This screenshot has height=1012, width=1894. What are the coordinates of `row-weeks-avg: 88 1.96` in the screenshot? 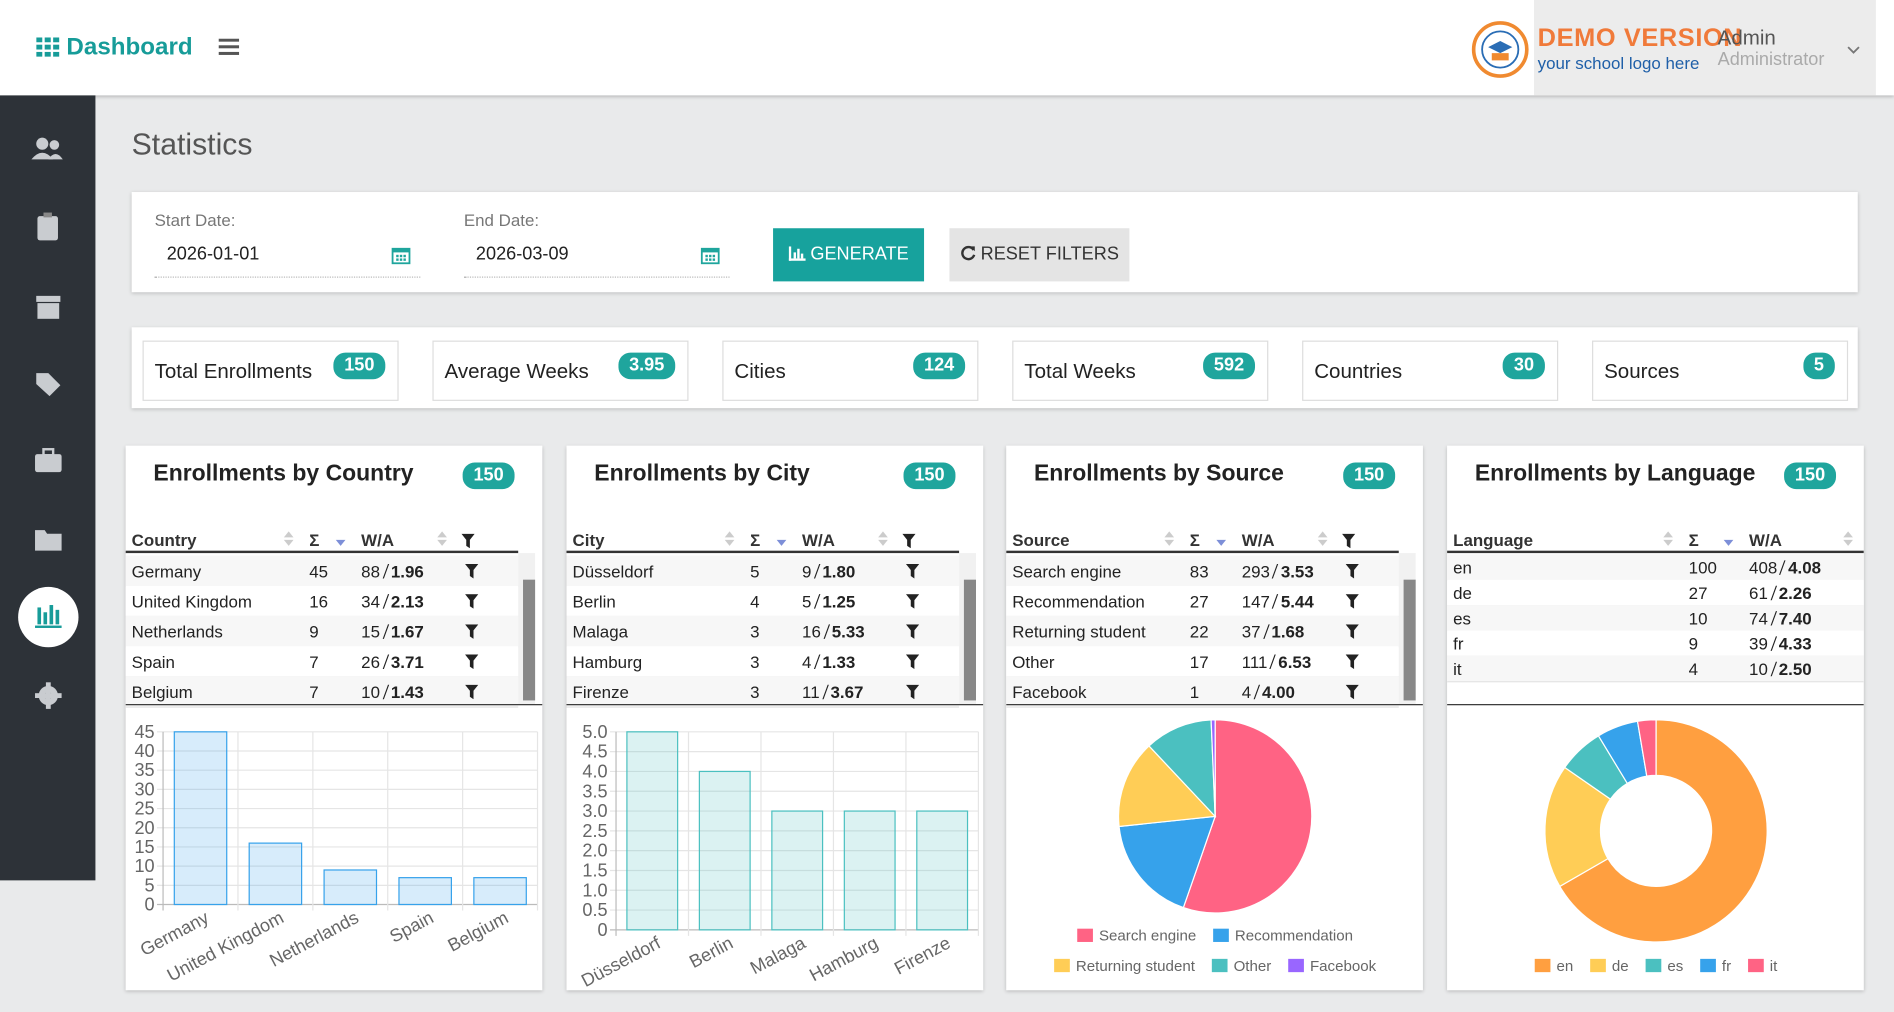 It's located at (392, 570).